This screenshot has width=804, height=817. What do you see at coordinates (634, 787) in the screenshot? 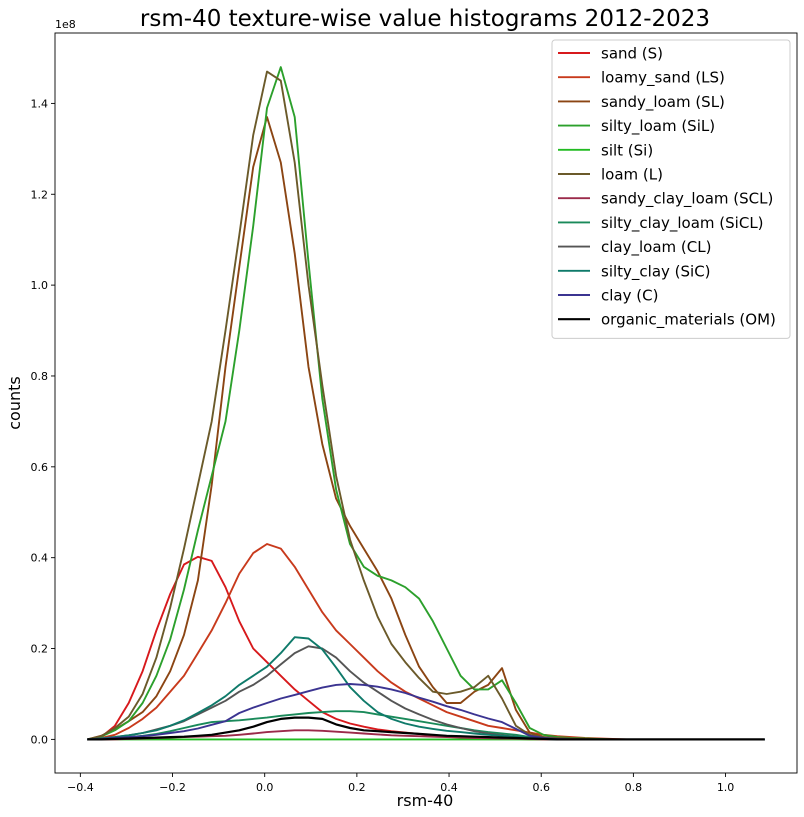
I see `x-tick-label: 0.8` at bounding box center [634, 787].